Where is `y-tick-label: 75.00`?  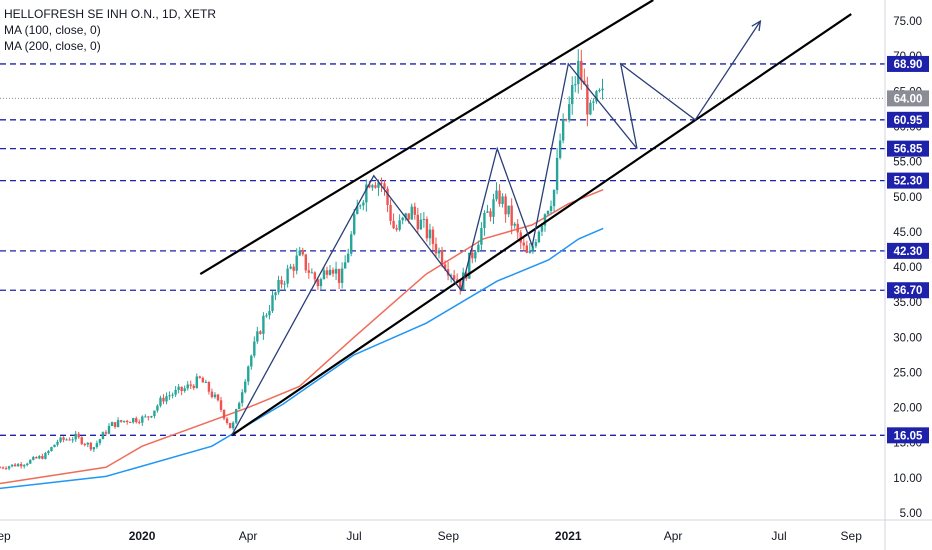 y-tick-label: 75.00 is located at coordinates (907, 22).